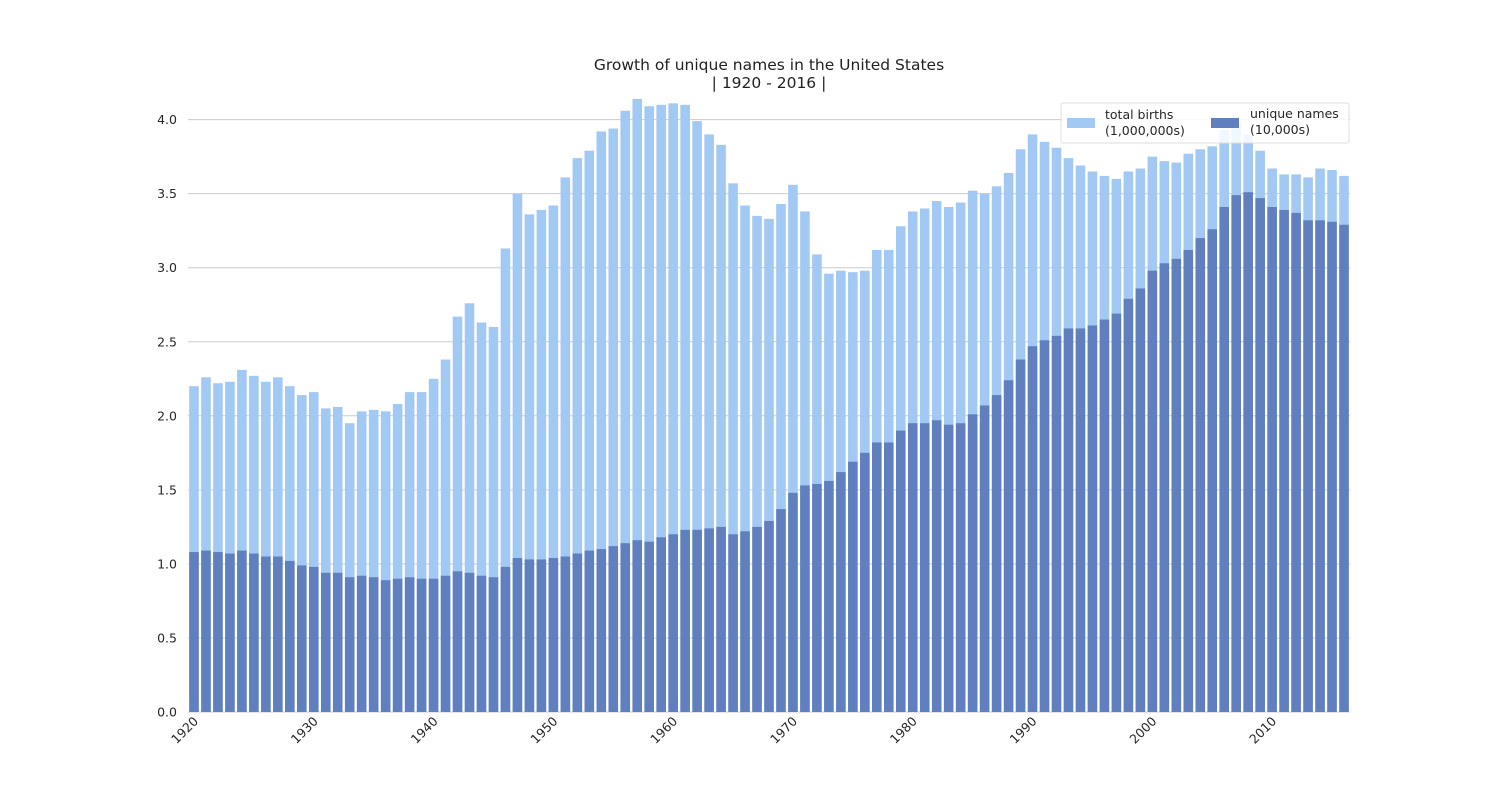  What do you see at coordinates (1023, 729) in the screenshot?
I see `x-tick-label: 1990` at bounding box center [1023, 729].